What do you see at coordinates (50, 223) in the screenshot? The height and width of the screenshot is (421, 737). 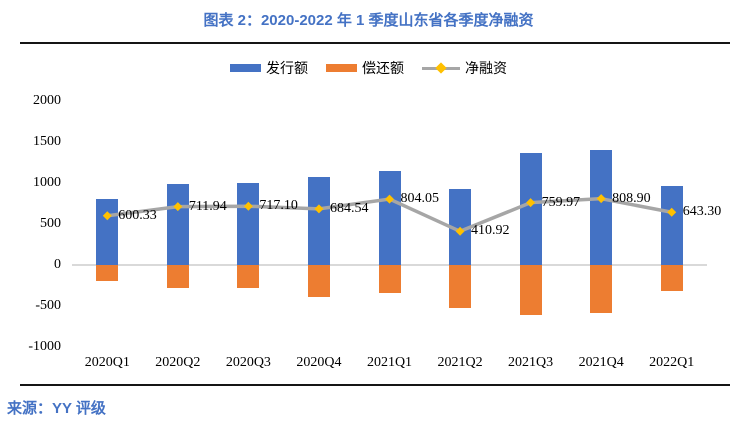 I see `y-axis-tick-label: 500` at bounding box center [50, 223].